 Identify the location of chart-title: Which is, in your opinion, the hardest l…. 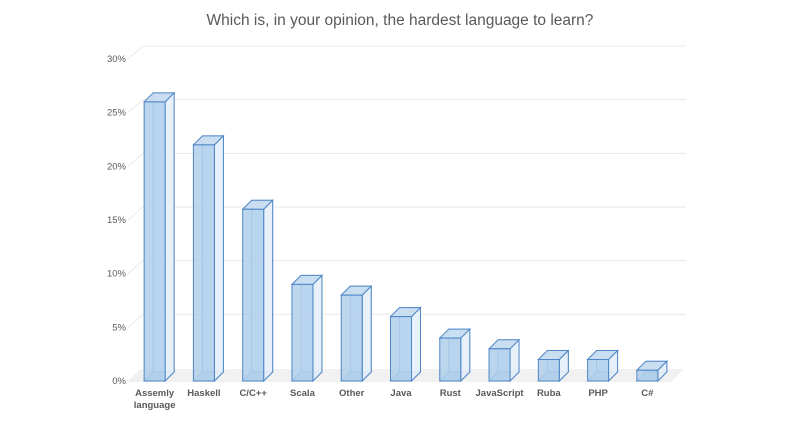
(400, 20).